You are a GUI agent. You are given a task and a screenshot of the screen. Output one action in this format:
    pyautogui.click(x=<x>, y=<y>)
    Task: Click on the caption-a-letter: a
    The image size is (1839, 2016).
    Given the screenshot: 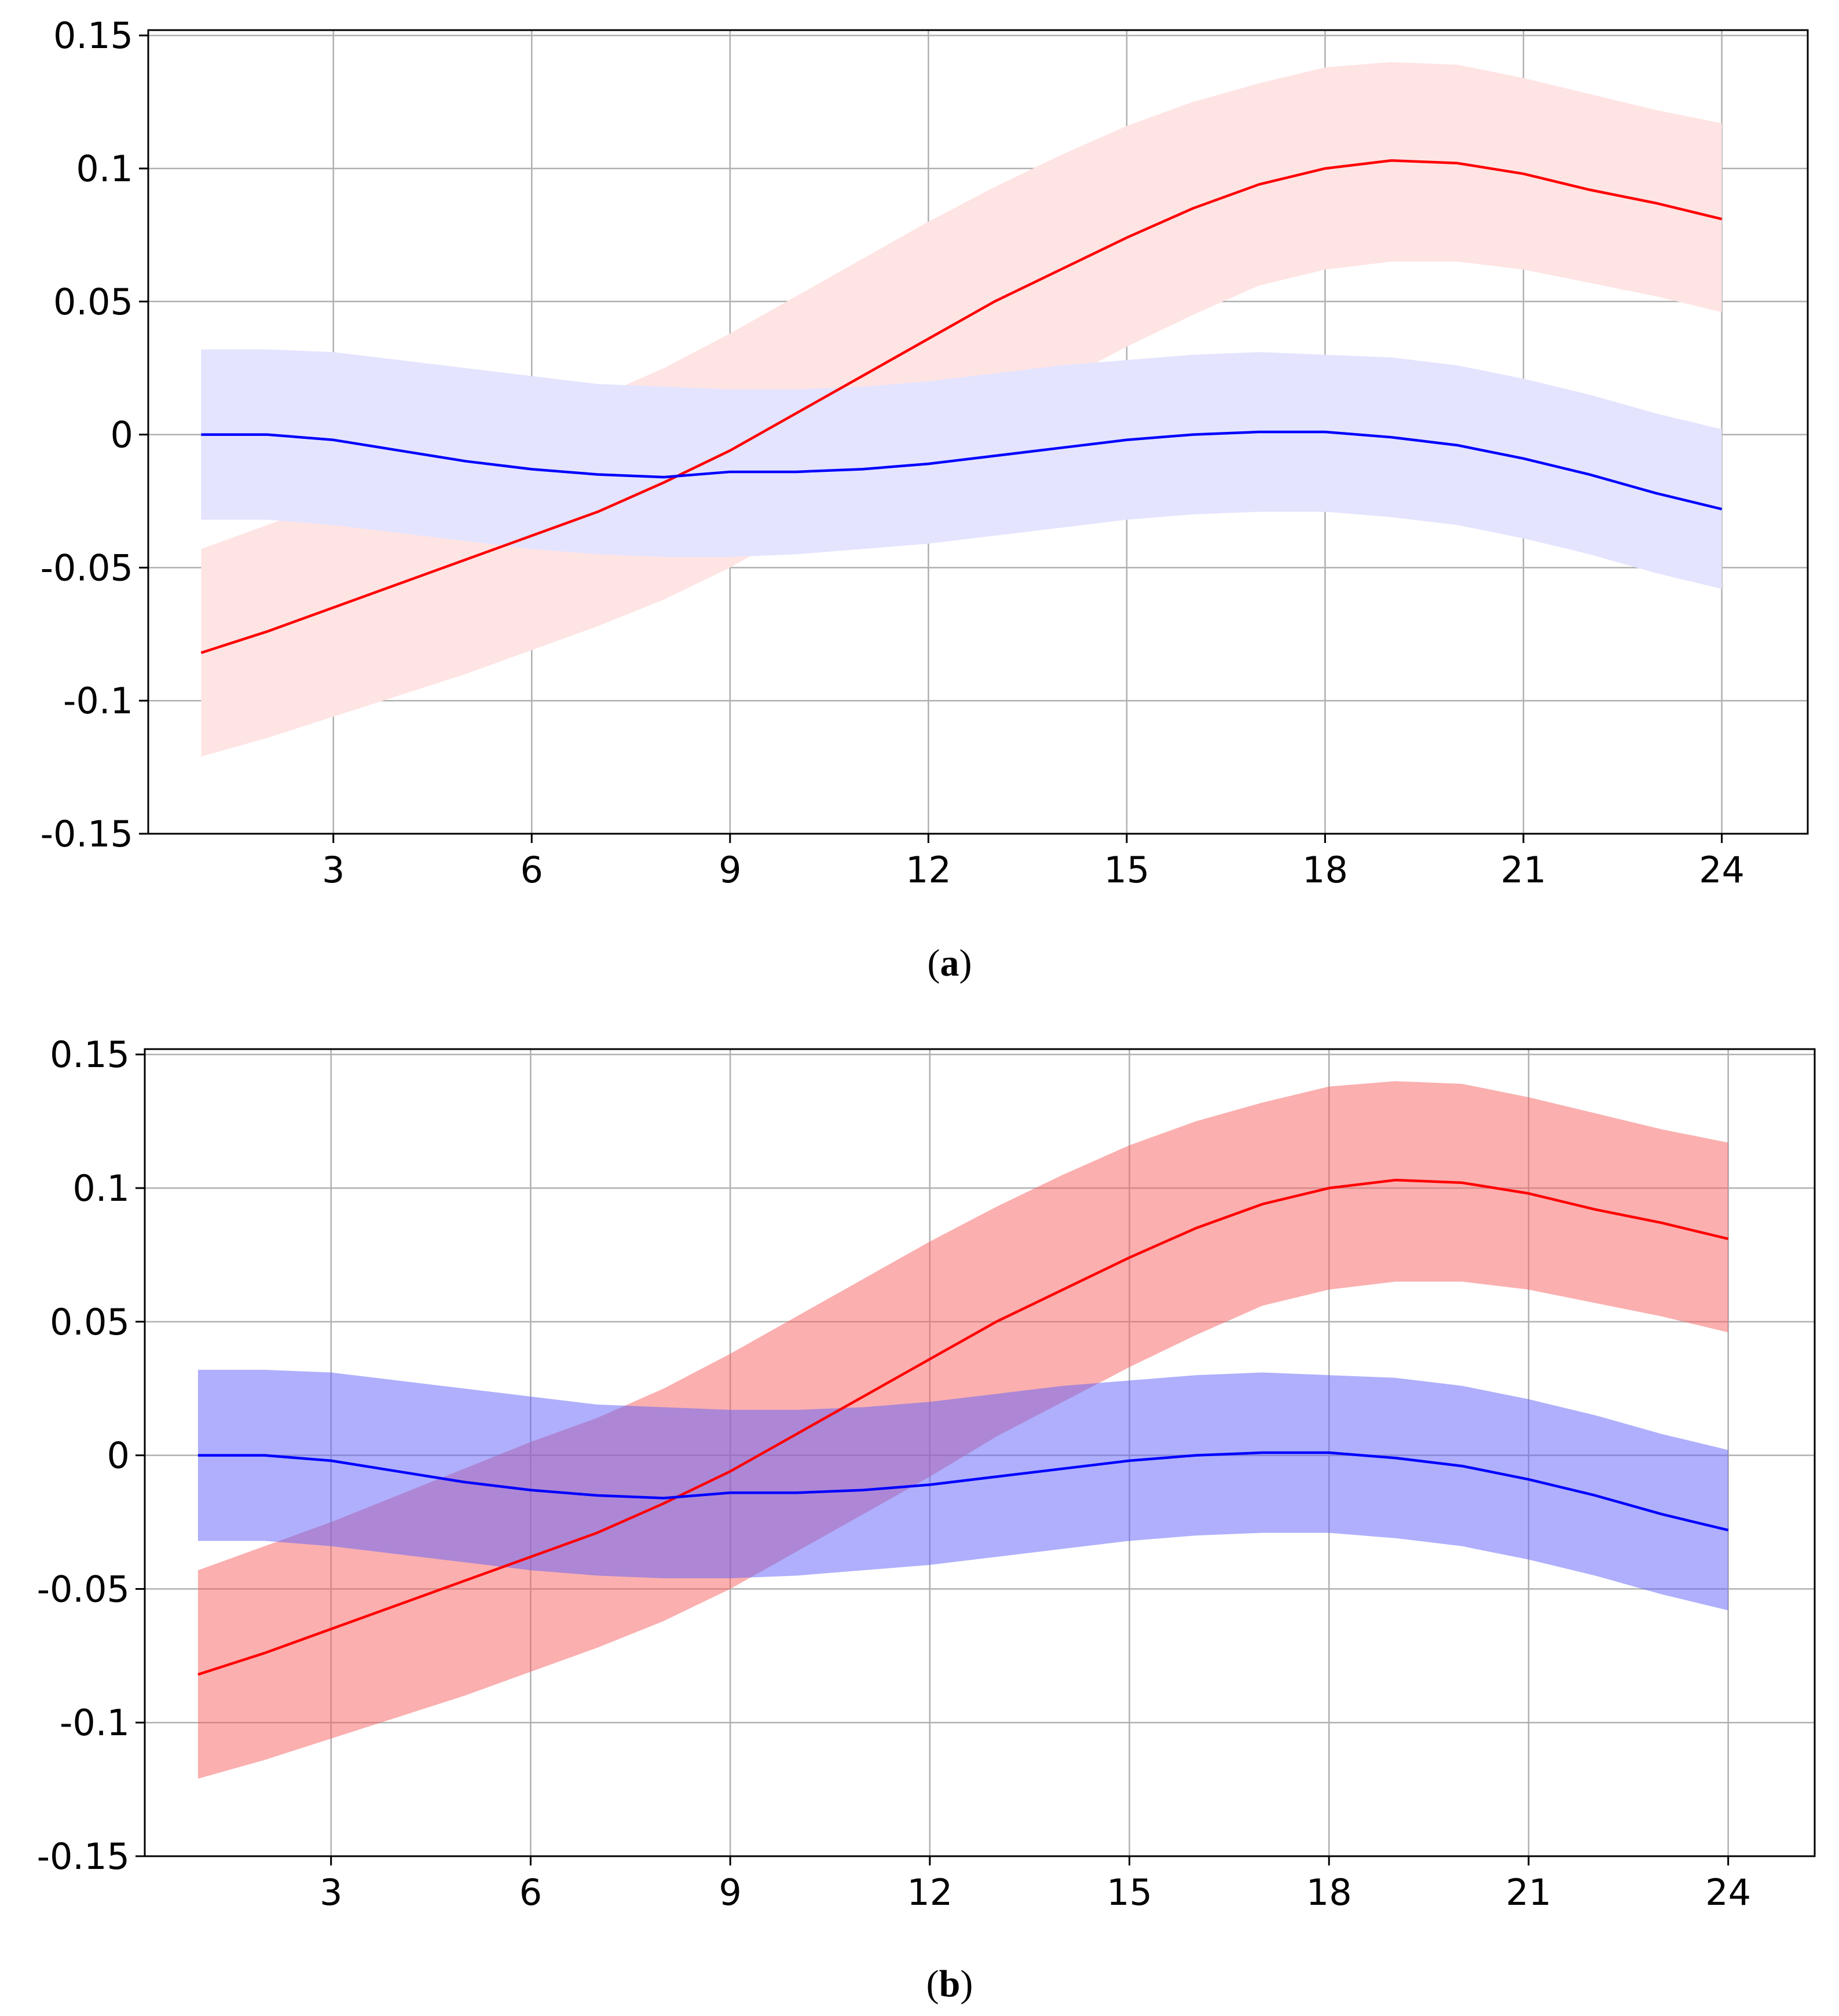 What is the action you would take?
    pyautogui.click(x=949, y=963)
    